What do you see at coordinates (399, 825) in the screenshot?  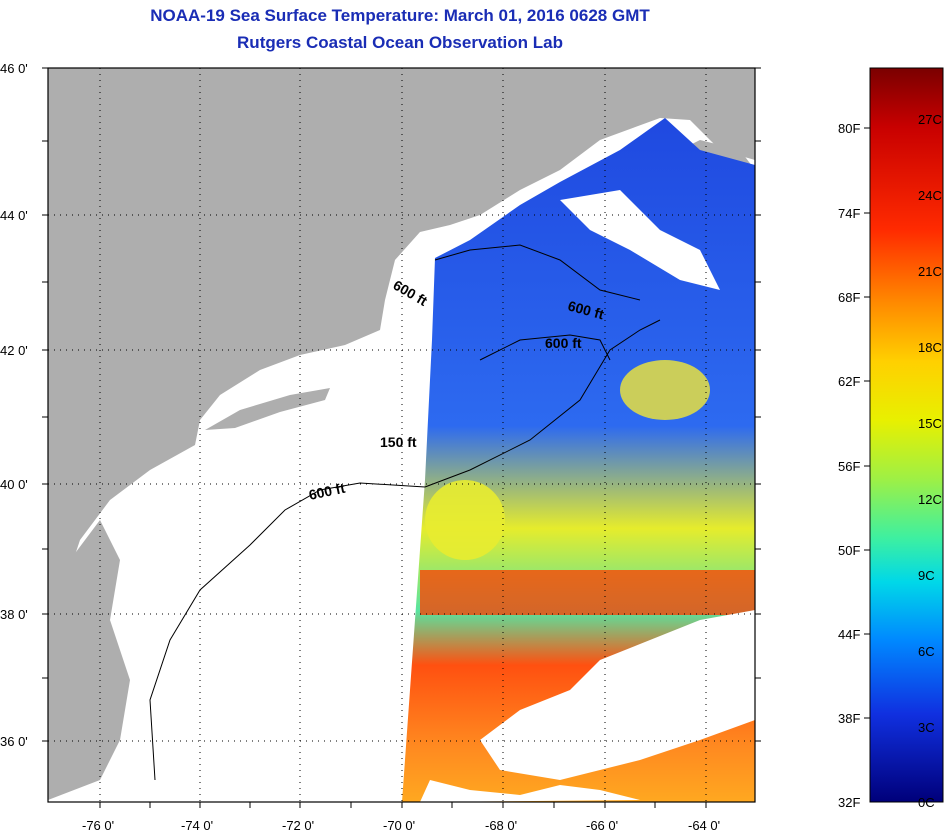 I see `lon-label: -70 0'` at bounding box center [399, 825].